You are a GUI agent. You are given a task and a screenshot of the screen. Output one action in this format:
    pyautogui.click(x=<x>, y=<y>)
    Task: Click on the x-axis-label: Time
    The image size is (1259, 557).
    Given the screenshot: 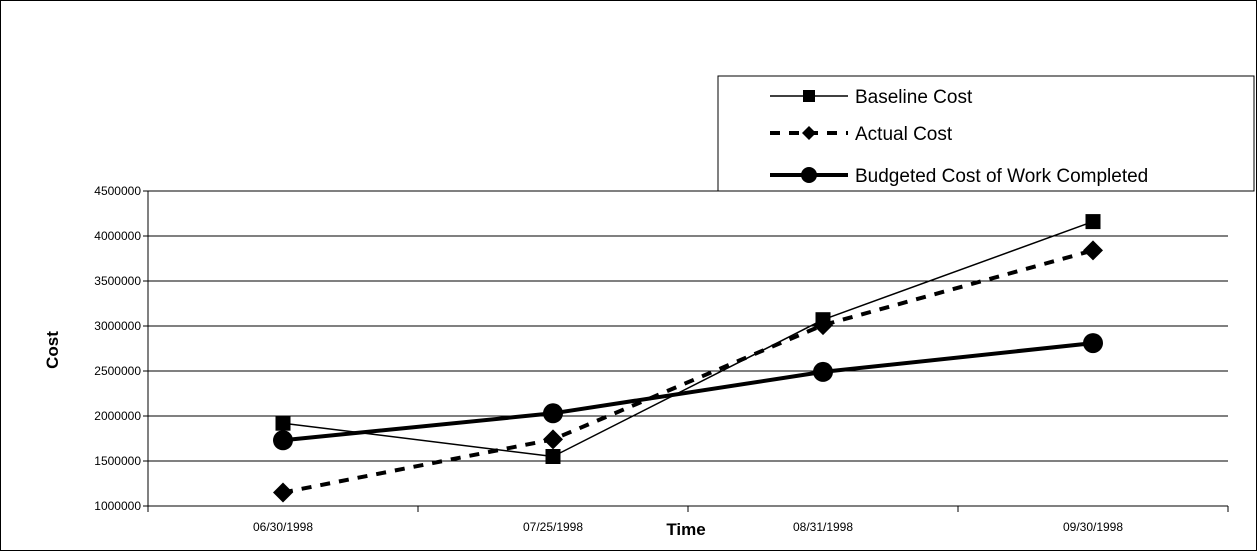 What is the action you would take?
    pyautogui.click(x=685, y=529)
    